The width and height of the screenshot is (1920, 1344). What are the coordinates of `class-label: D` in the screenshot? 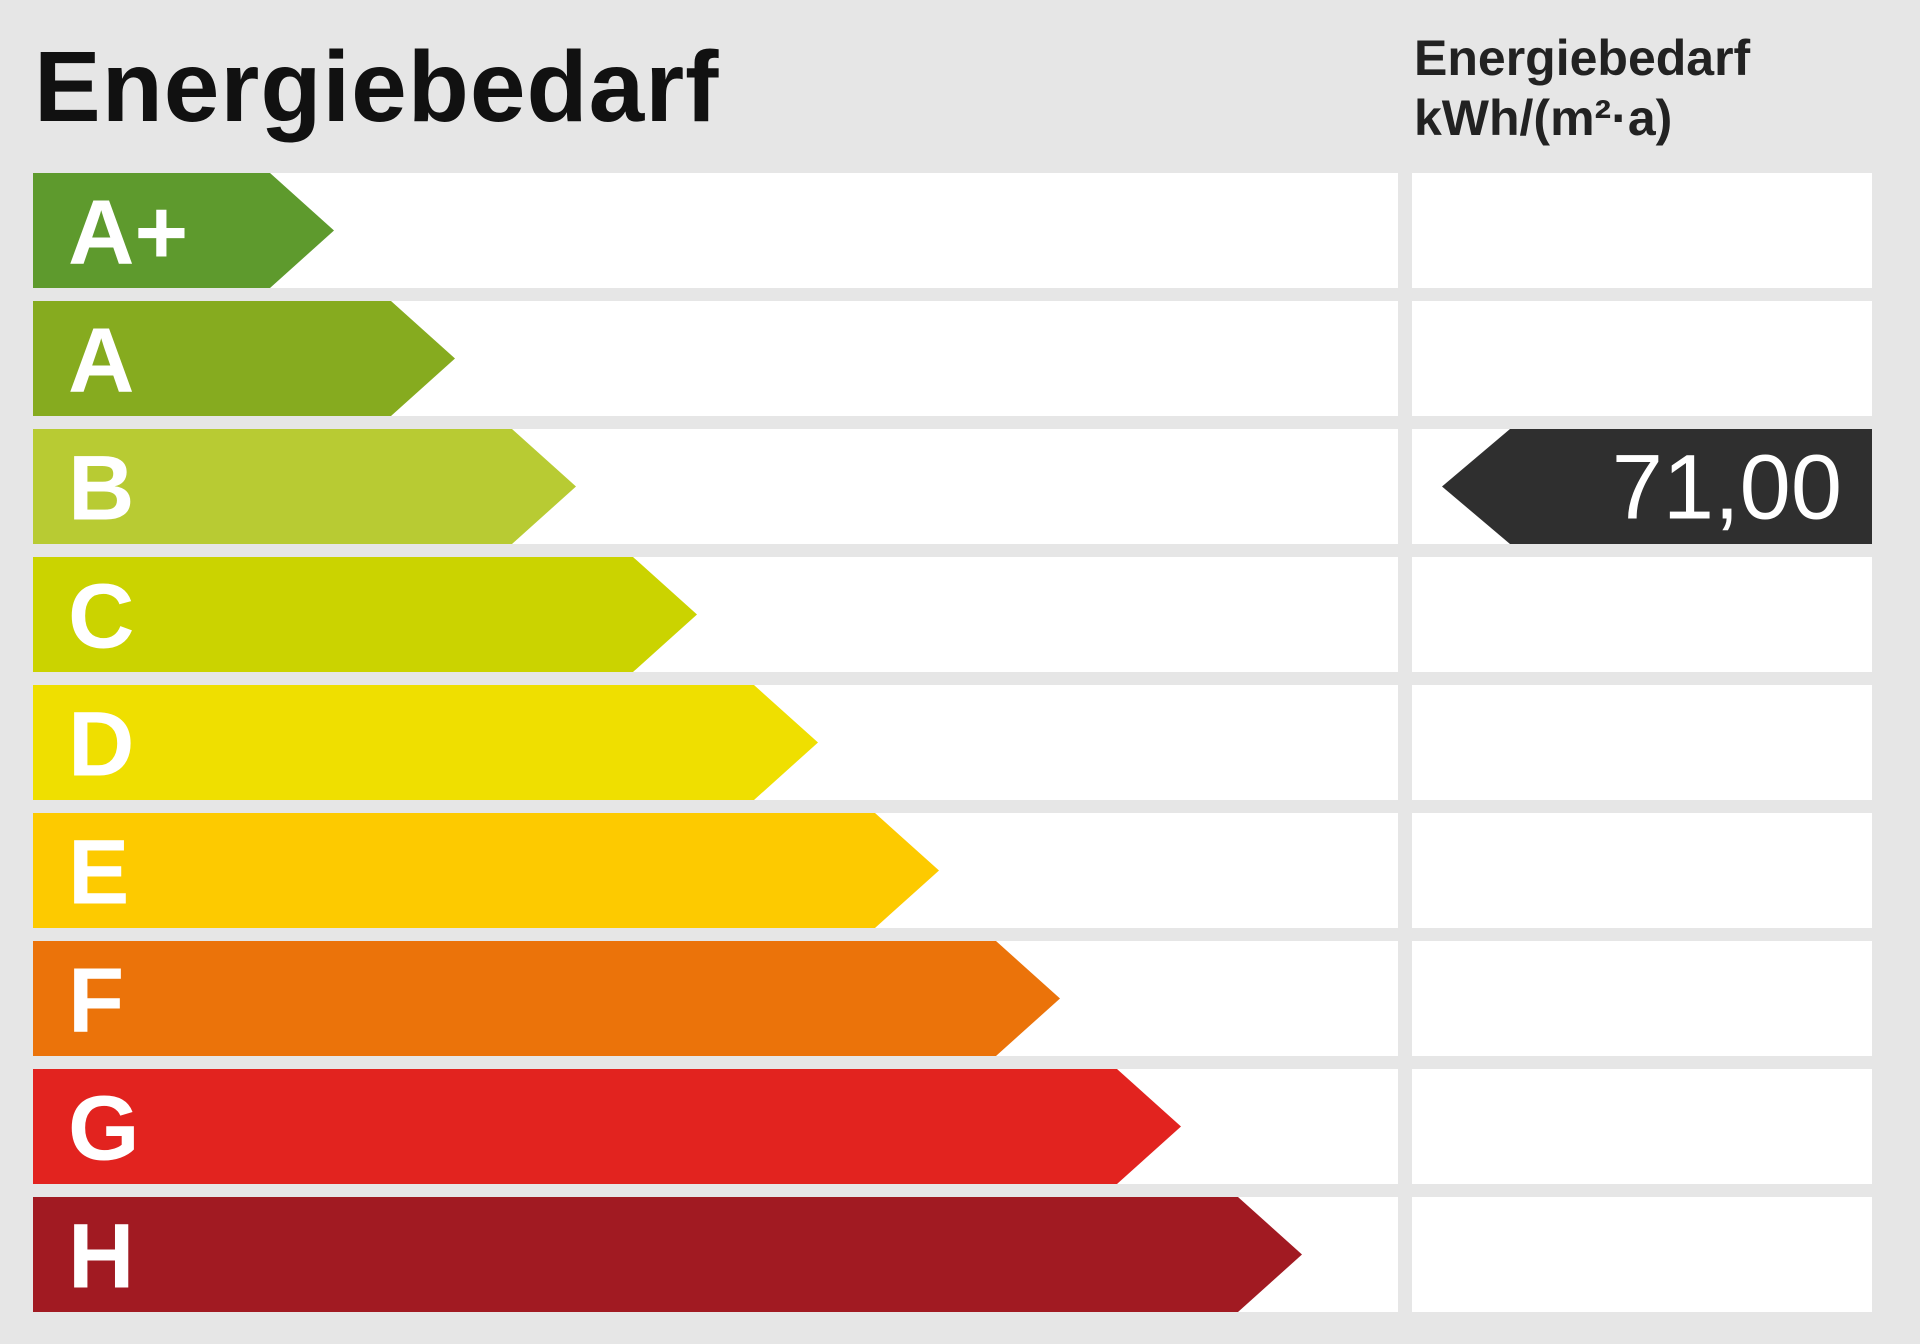 It's located at (101, 745).